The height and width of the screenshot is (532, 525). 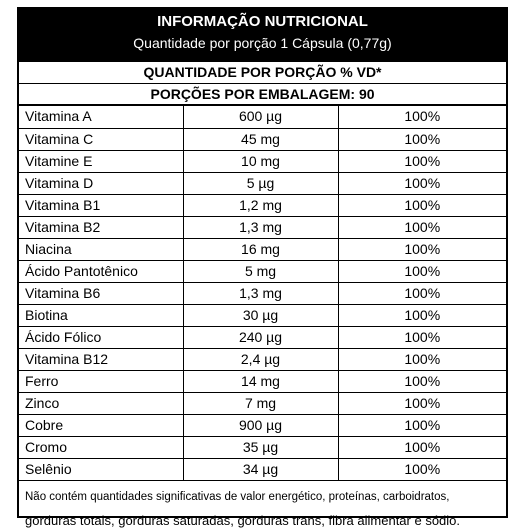 I want to click on nutrient-row: Ácido Fólico 240 µg 100%, so click(x=262, y=337).